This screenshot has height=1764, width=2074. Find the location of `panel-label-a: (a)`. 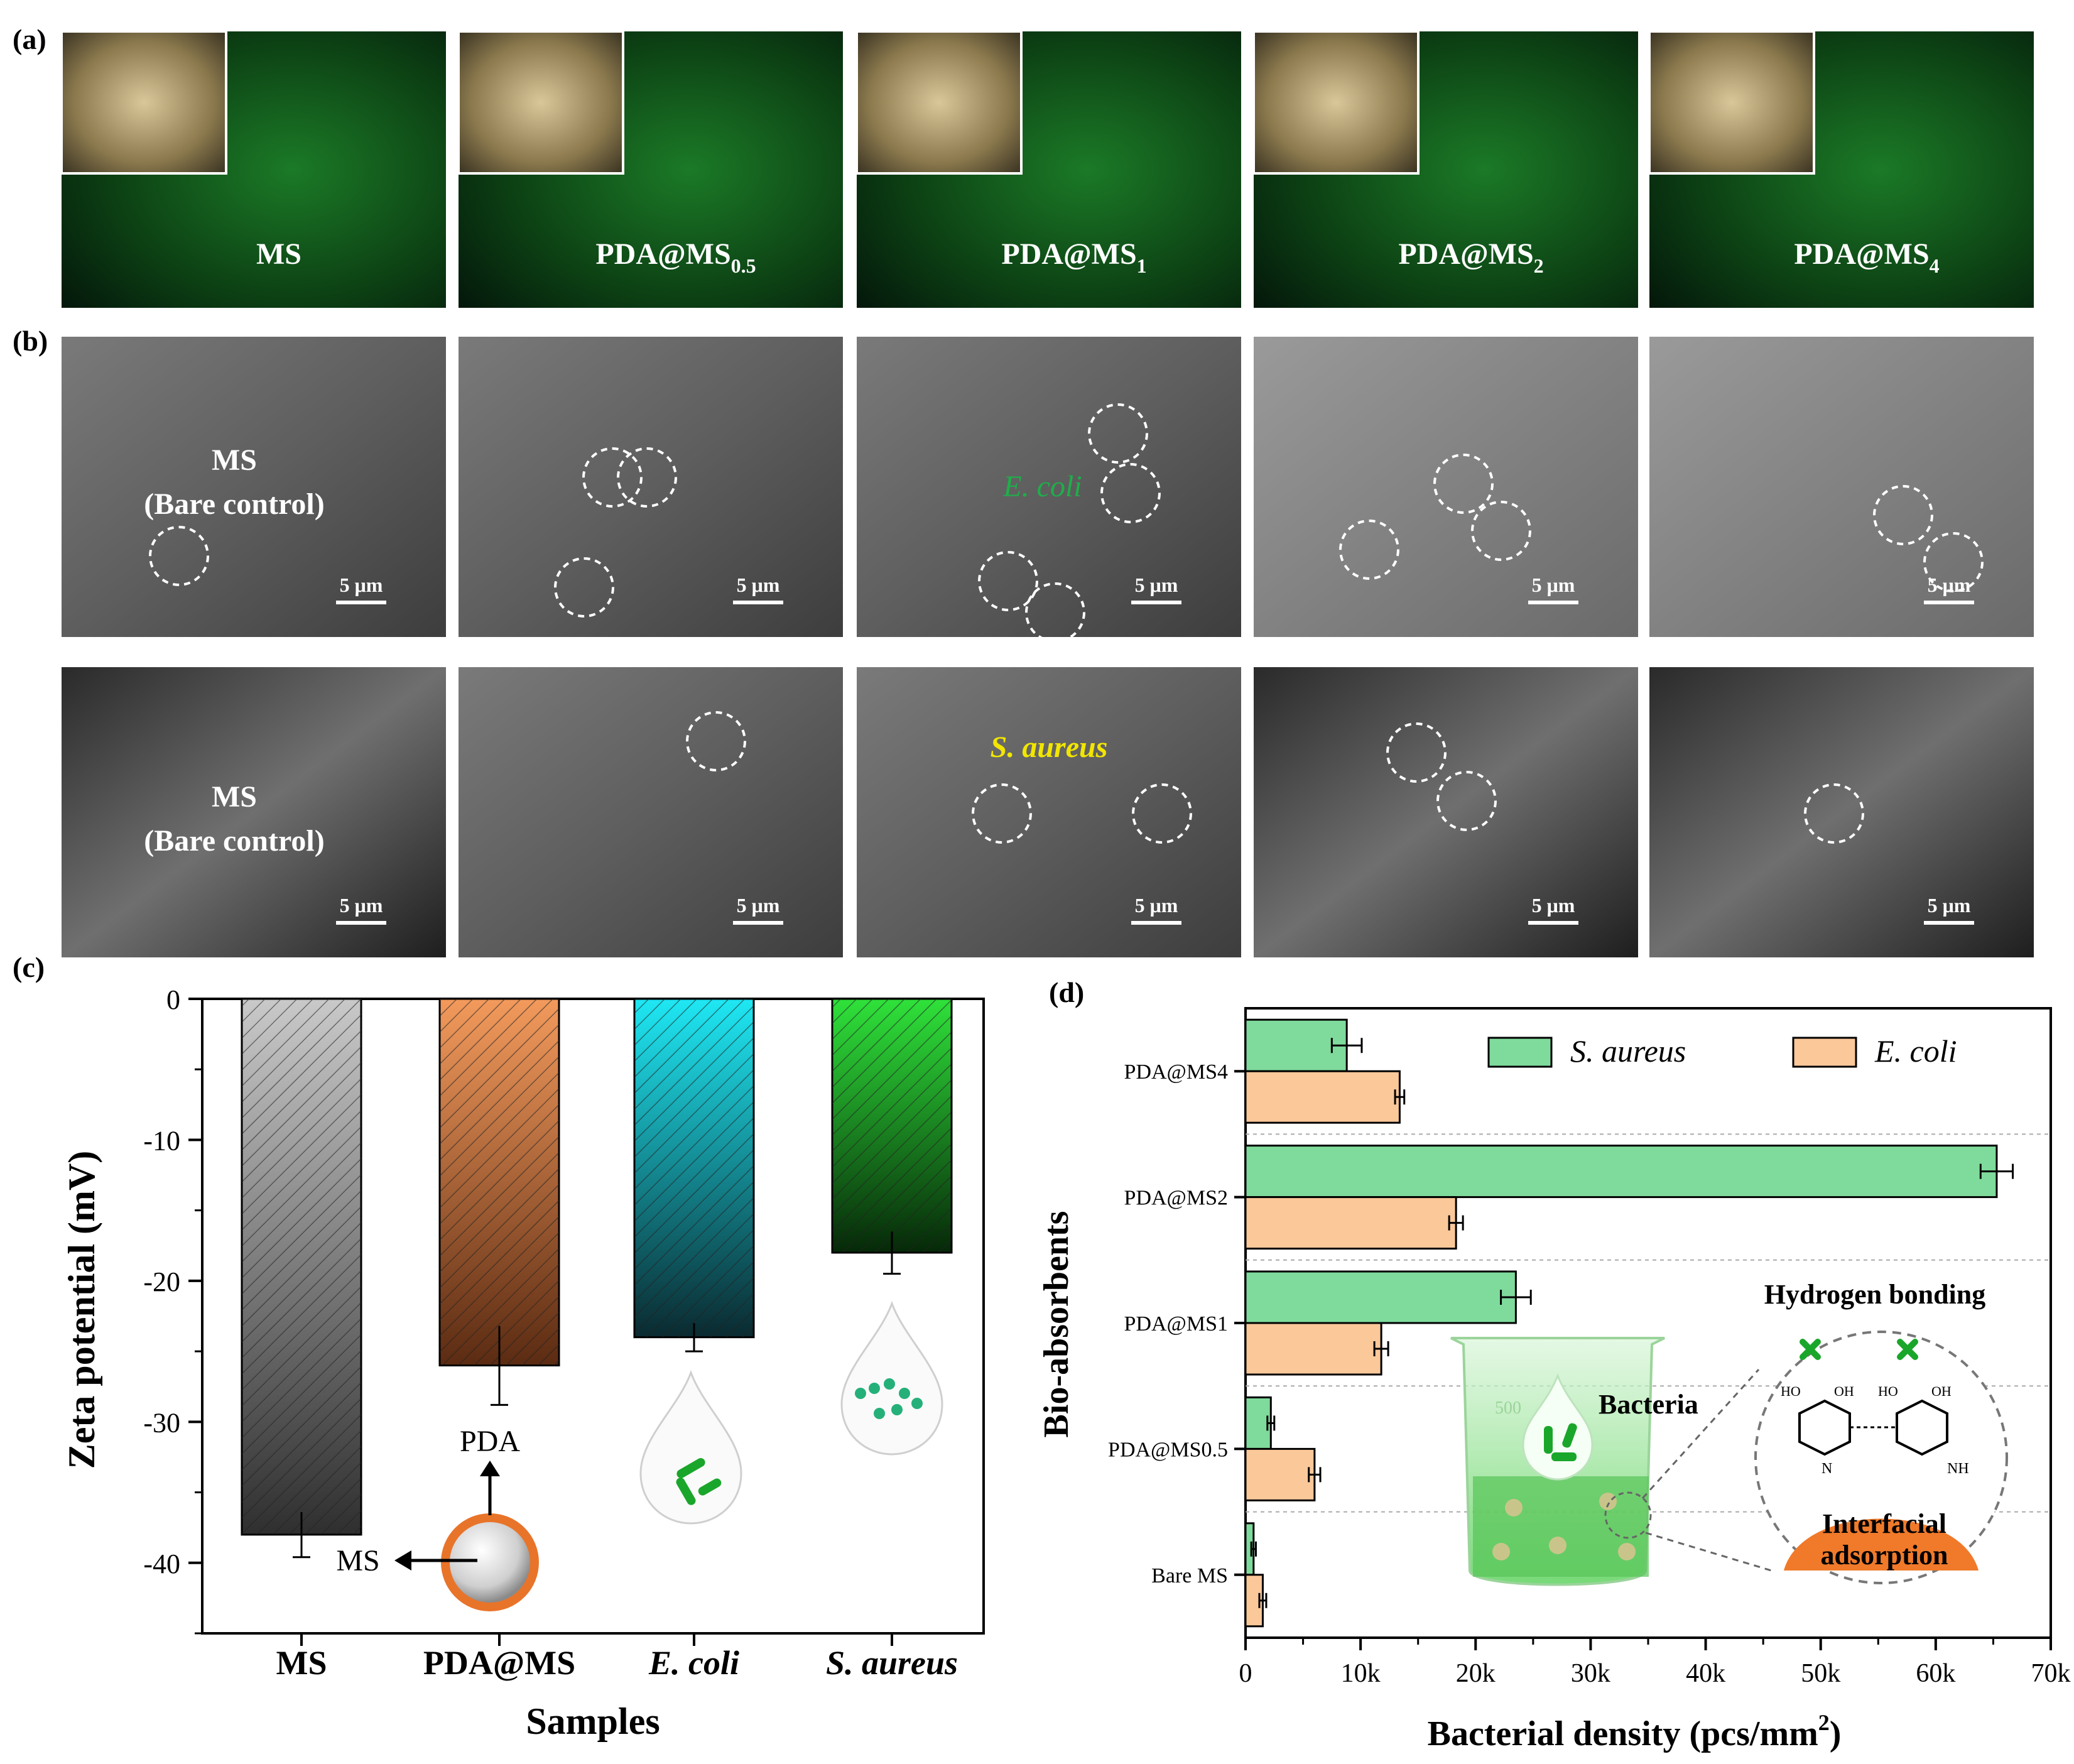

panel-label-a: (a) is located at coordinates (29, 39).